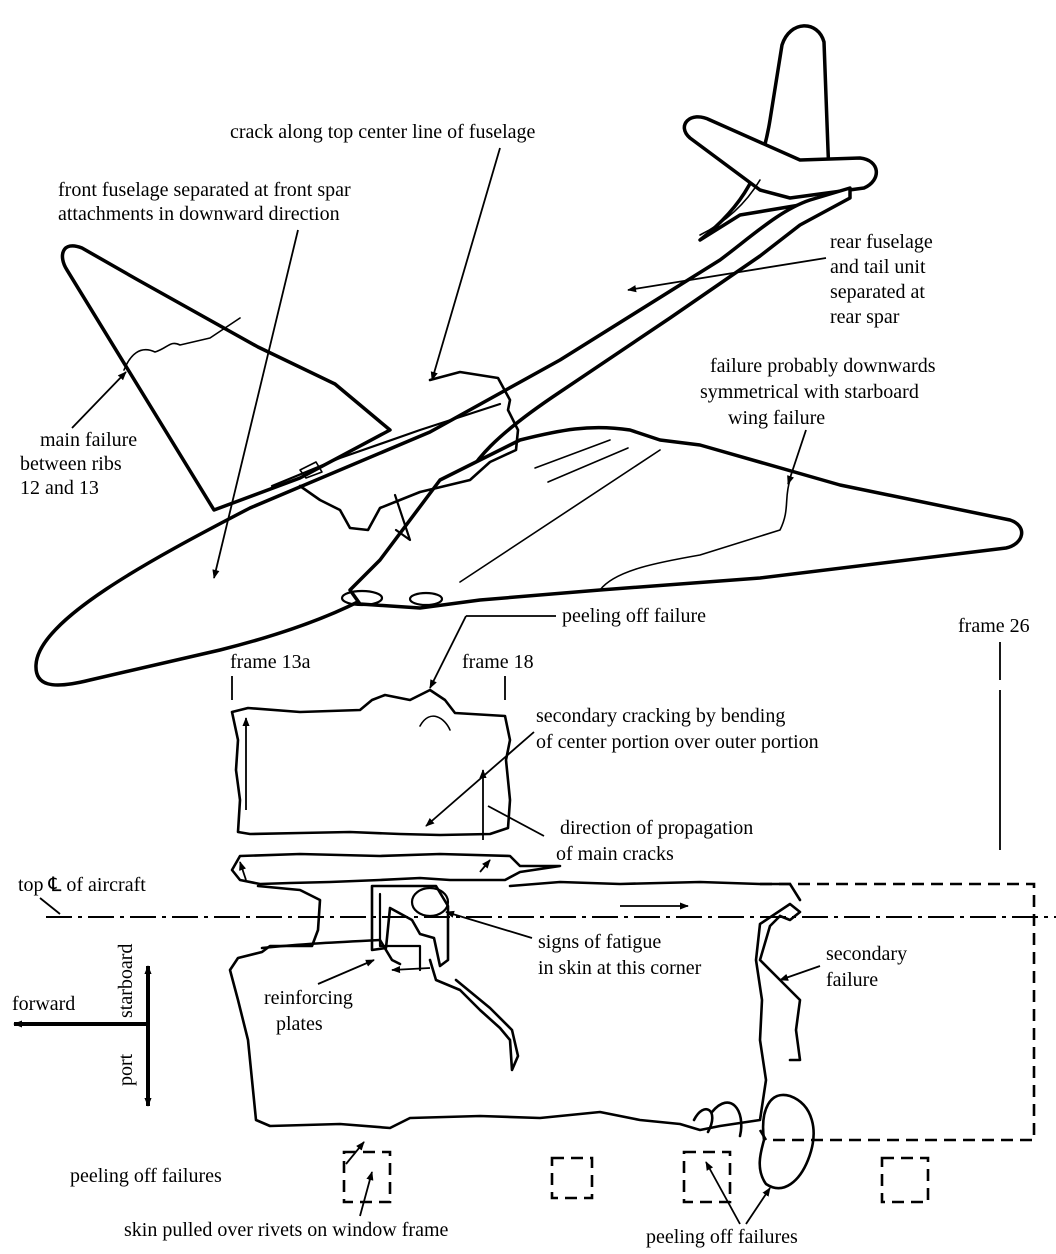  I want to click on bottom-peel-loop, so click(786, 1141).